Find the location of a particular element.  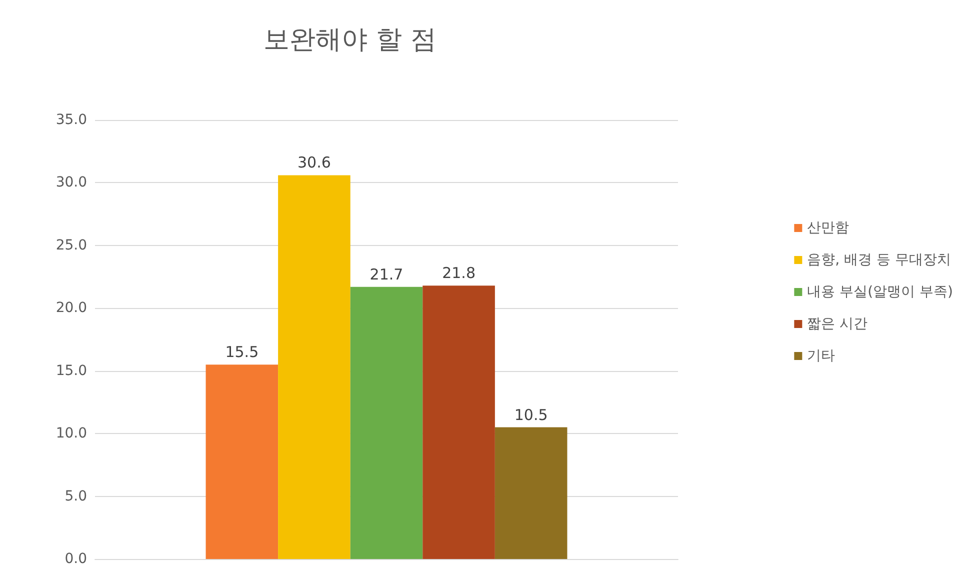

y-tick-label: 15.0 is located at coordinates (71, 370).